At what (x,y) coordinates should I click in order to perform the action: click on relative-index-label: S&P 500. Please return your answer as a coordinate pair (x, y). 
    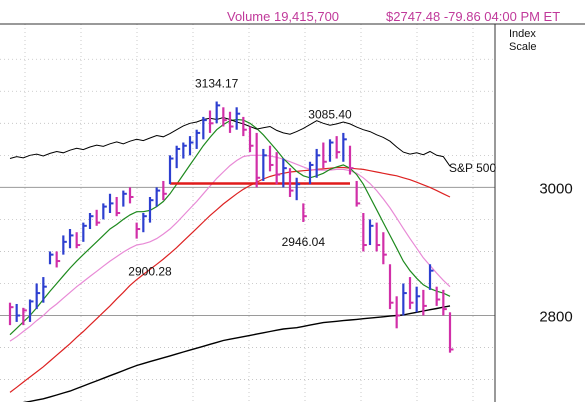
    Looking at the image, I should click on (472, 168).